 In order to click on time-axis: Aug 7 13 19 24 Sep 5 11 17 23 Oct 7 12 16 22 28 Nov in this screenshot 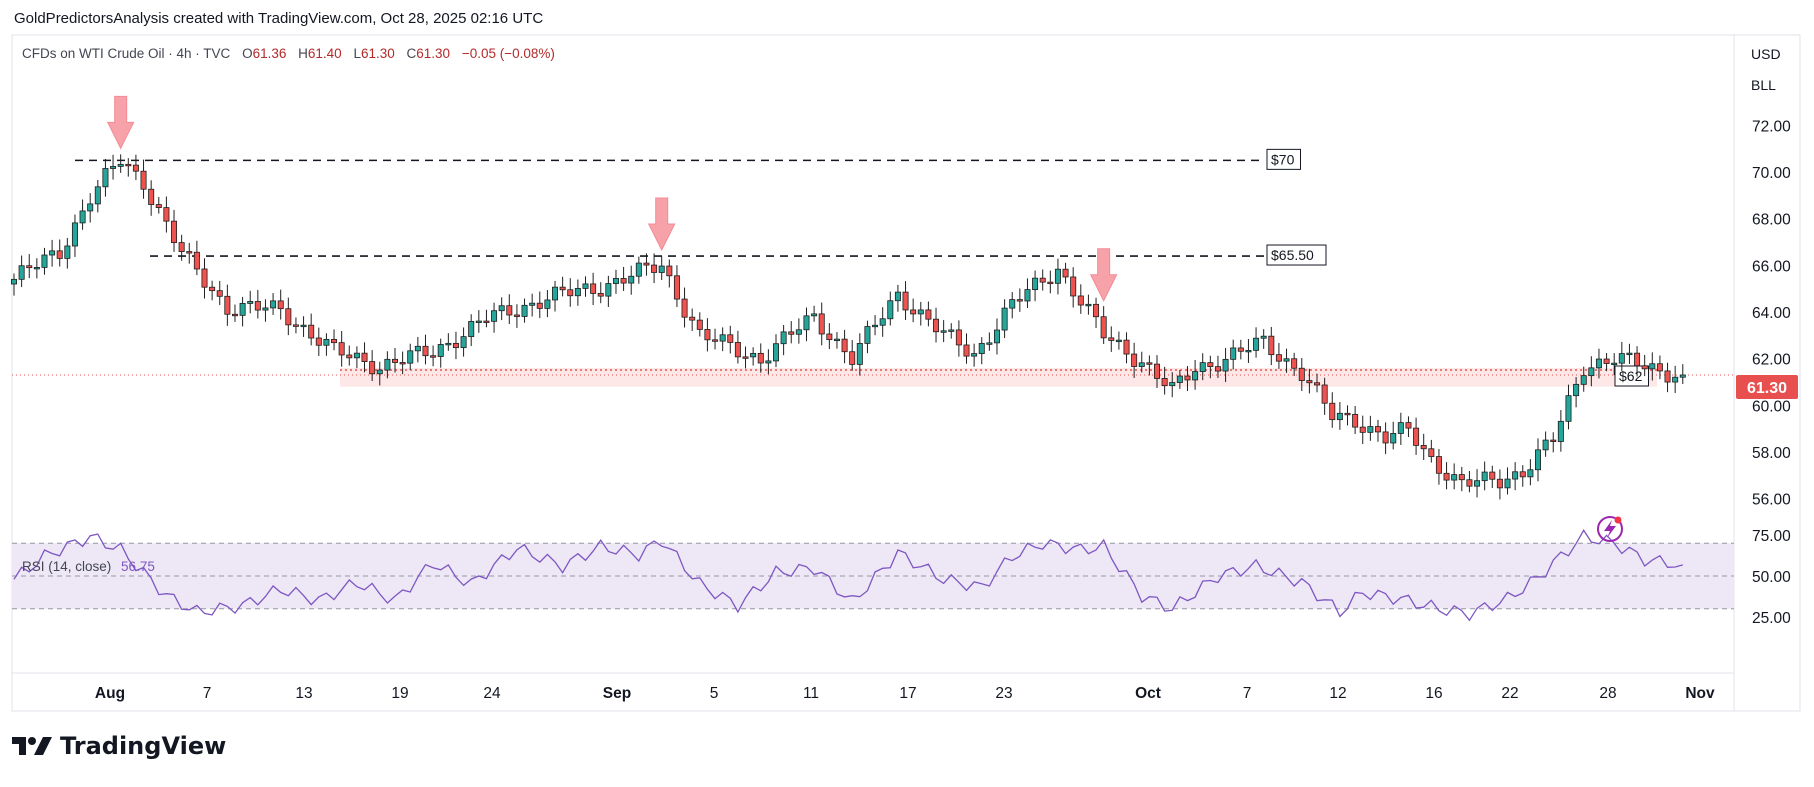, I will do `click(905, 693)`.